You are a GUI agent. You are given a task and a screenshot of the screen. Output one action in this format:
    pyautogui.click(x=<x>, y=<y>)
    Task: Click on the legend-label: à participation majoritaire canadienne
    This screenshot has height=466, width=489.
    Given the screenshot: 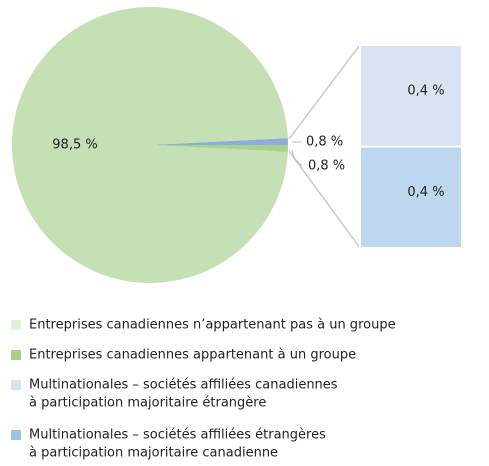 What is the action you would take?
    pyautogui.click(x=153, y=453)
    